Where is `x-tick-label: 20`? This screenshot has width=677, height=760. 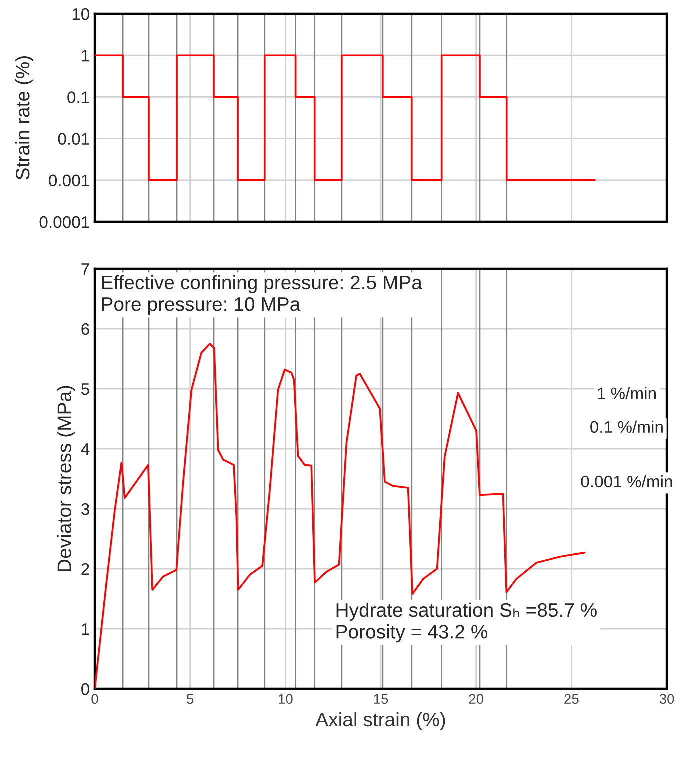 x-tick-label: 20 is located at coordinates (476, 699).